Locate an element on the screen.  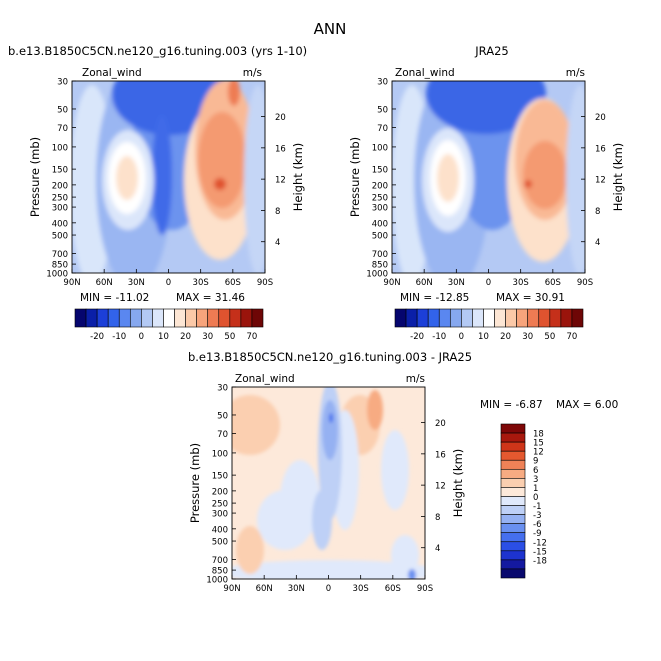
pressure-tick-label: 250 is located at coordinates (380, 199).